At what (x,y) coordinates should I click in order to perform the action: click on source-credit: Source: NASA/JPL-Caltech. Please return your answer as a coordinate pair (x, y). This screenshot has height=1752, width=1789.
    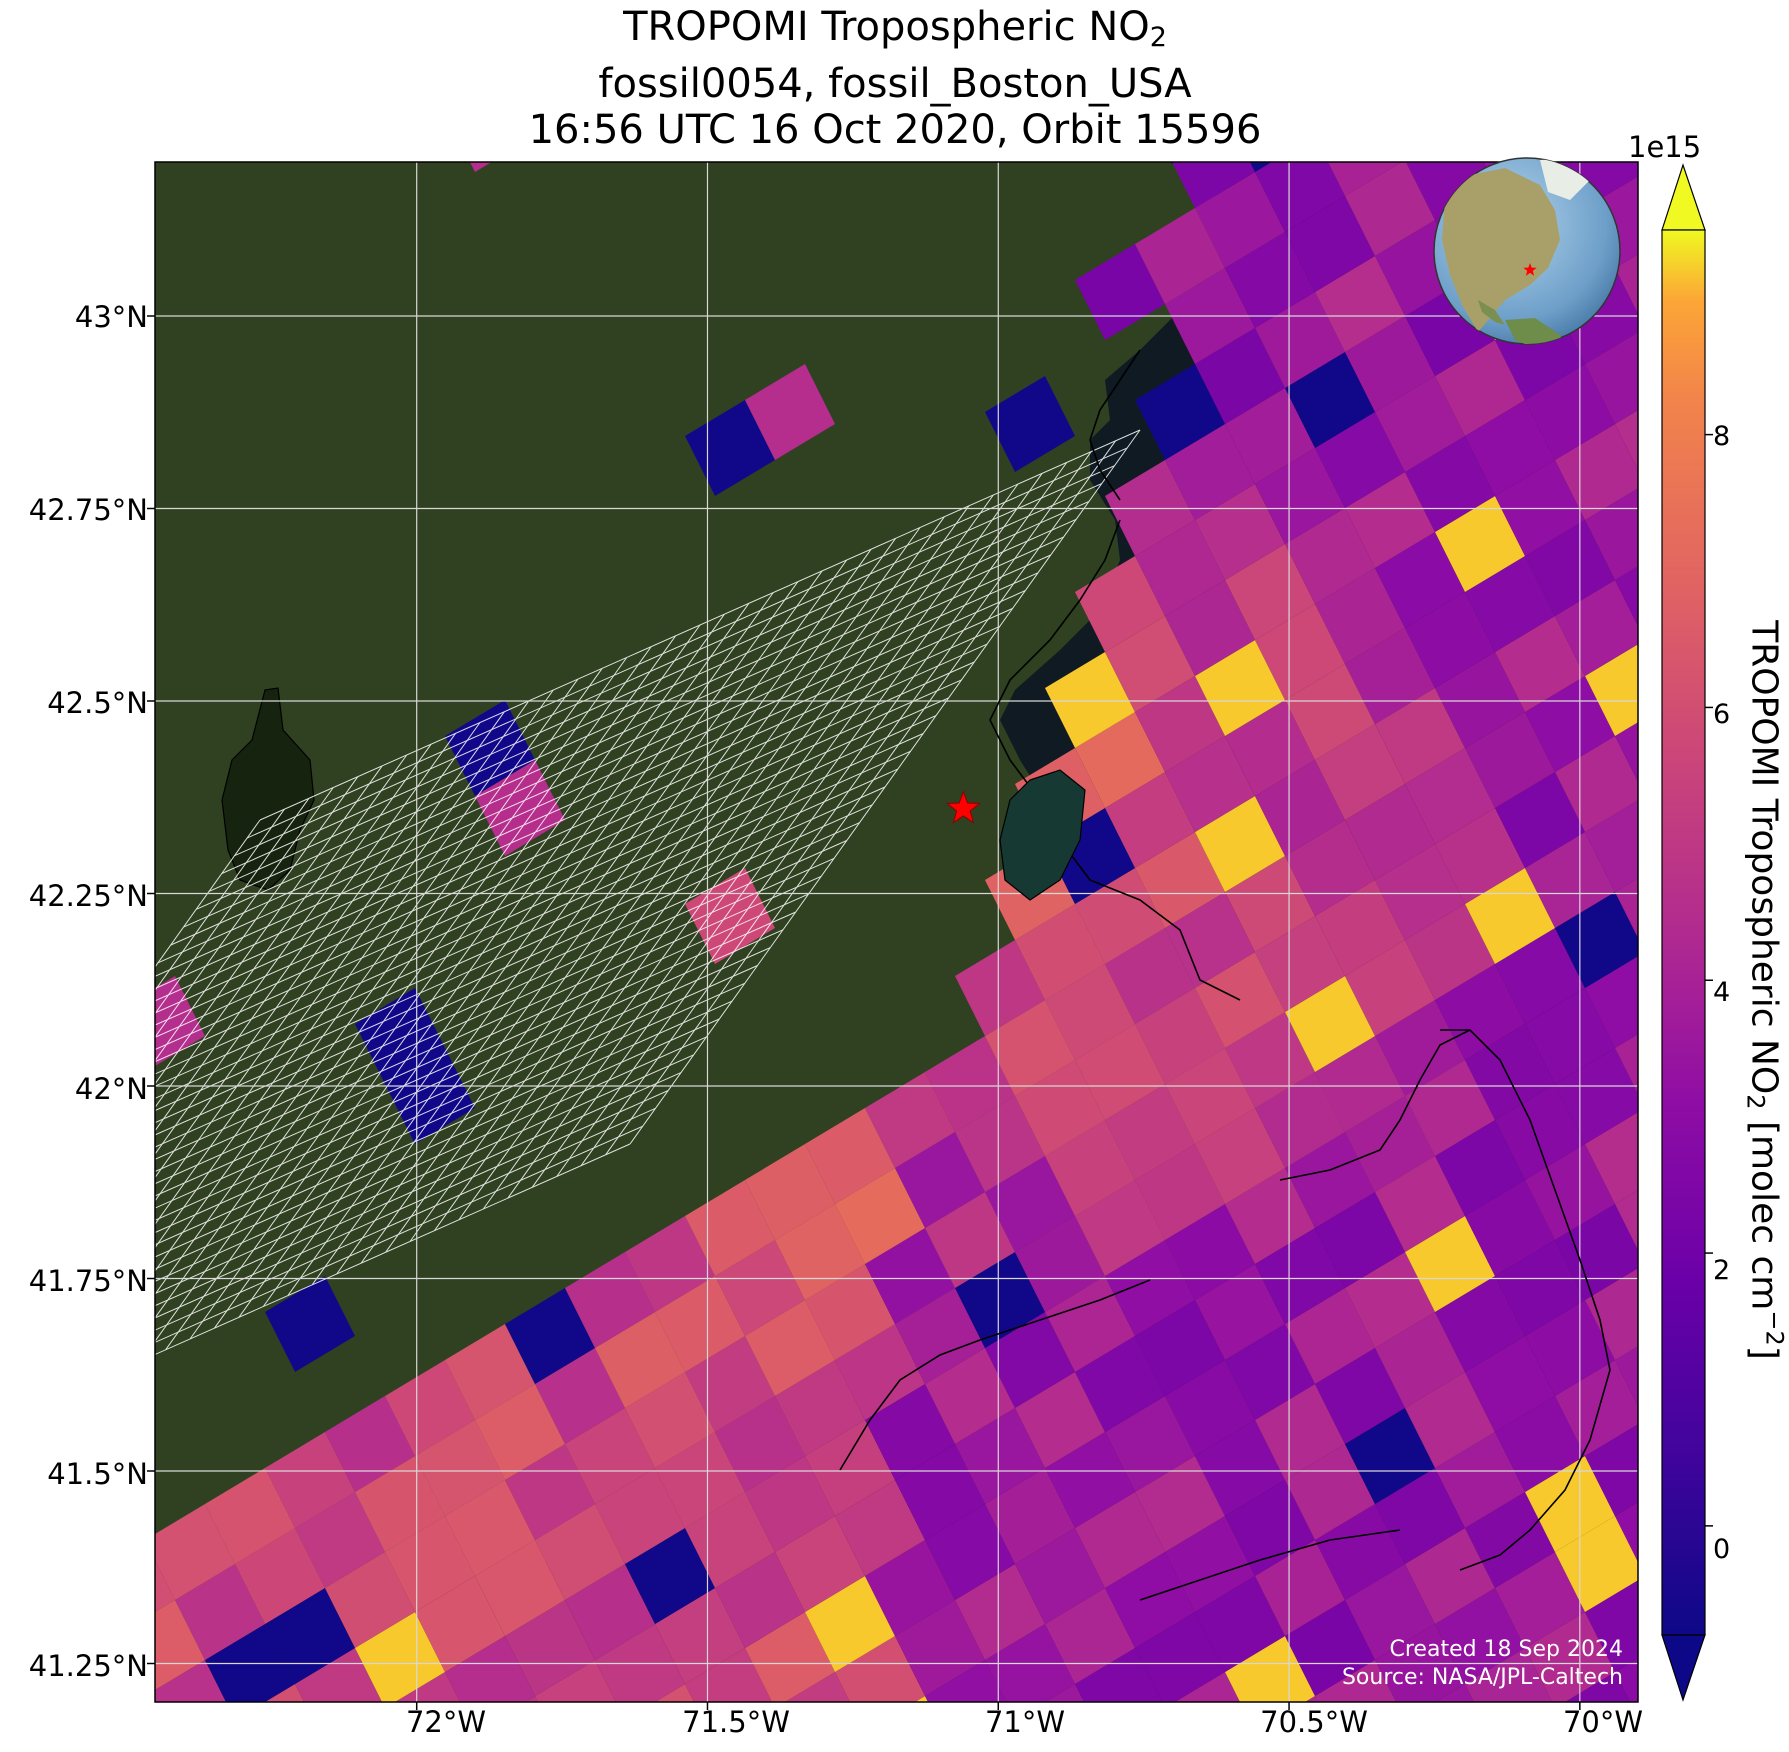
    Looking at the image, I should click on (1482, 1677).